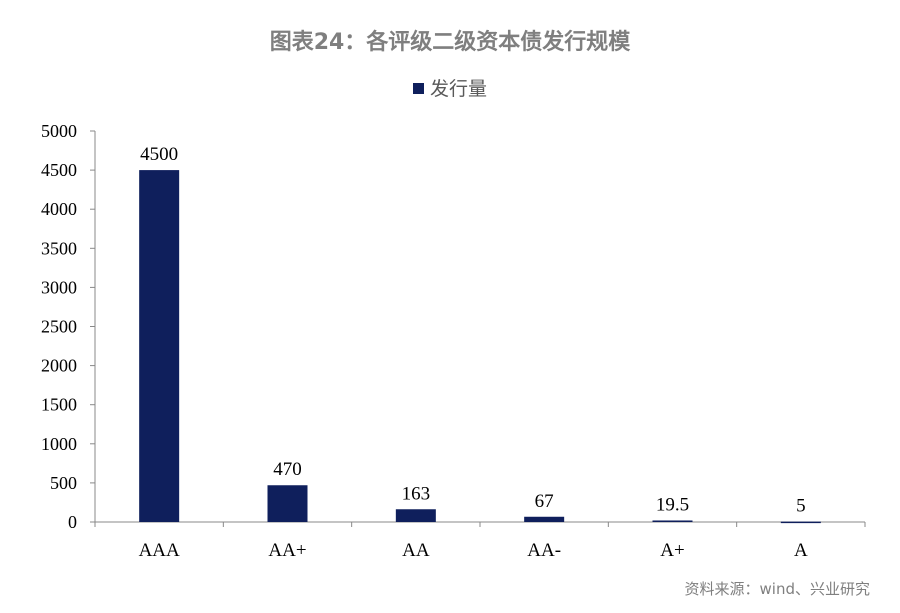  Describe the element at coordinates (544, 519) in the screenshot. I see `bar-AA-` at that location.